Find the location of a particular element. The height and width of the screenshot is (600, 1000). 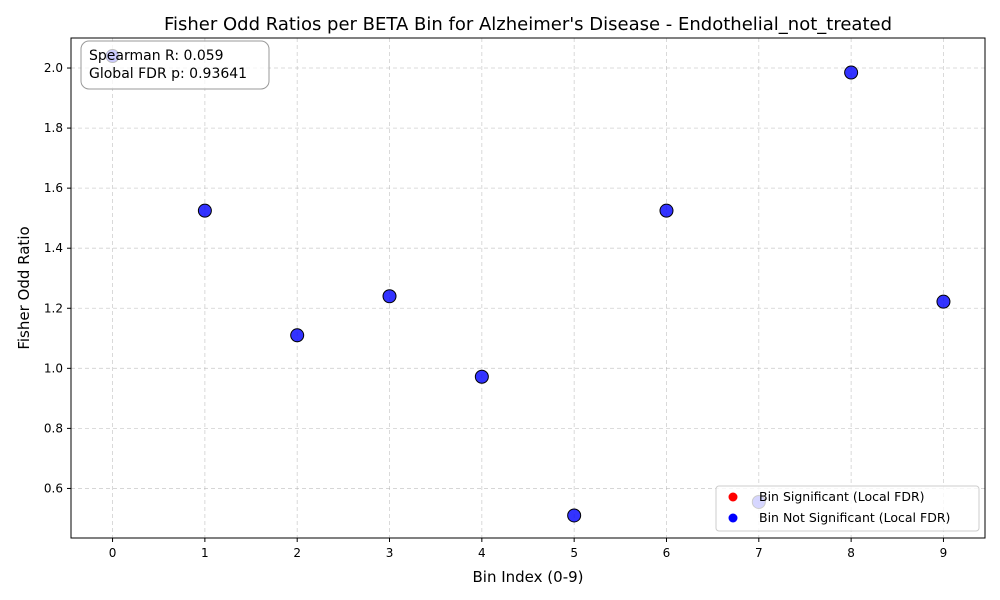

x-tick-label: 5 is located at coordinates (574, 553).